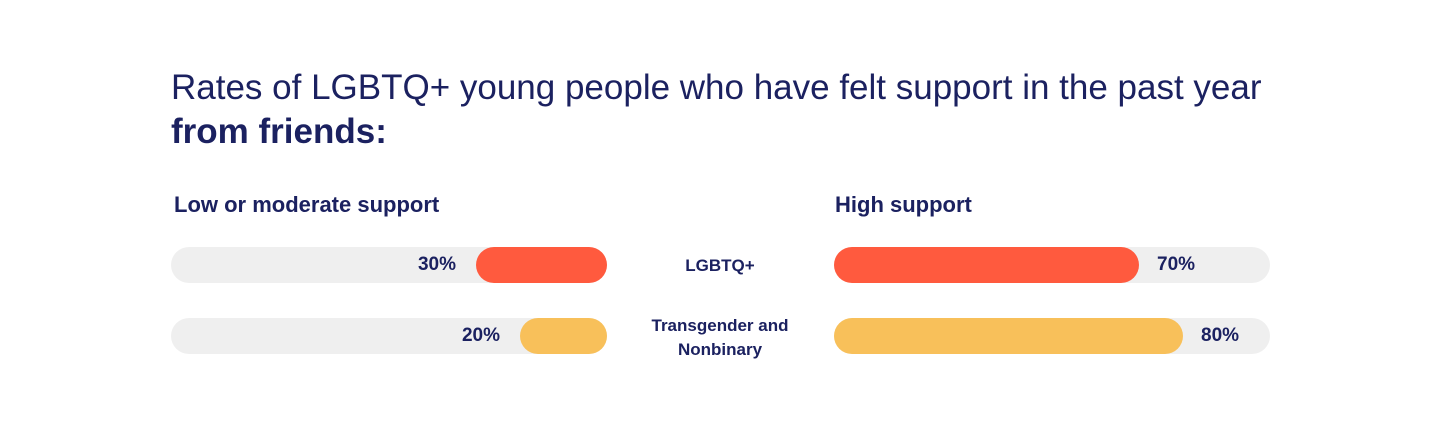 The image size is (1440, 432). Describe the element at coordinates (1176, 264) in the screenshot. I see `high-value-lgbtq: 70%` at that location.